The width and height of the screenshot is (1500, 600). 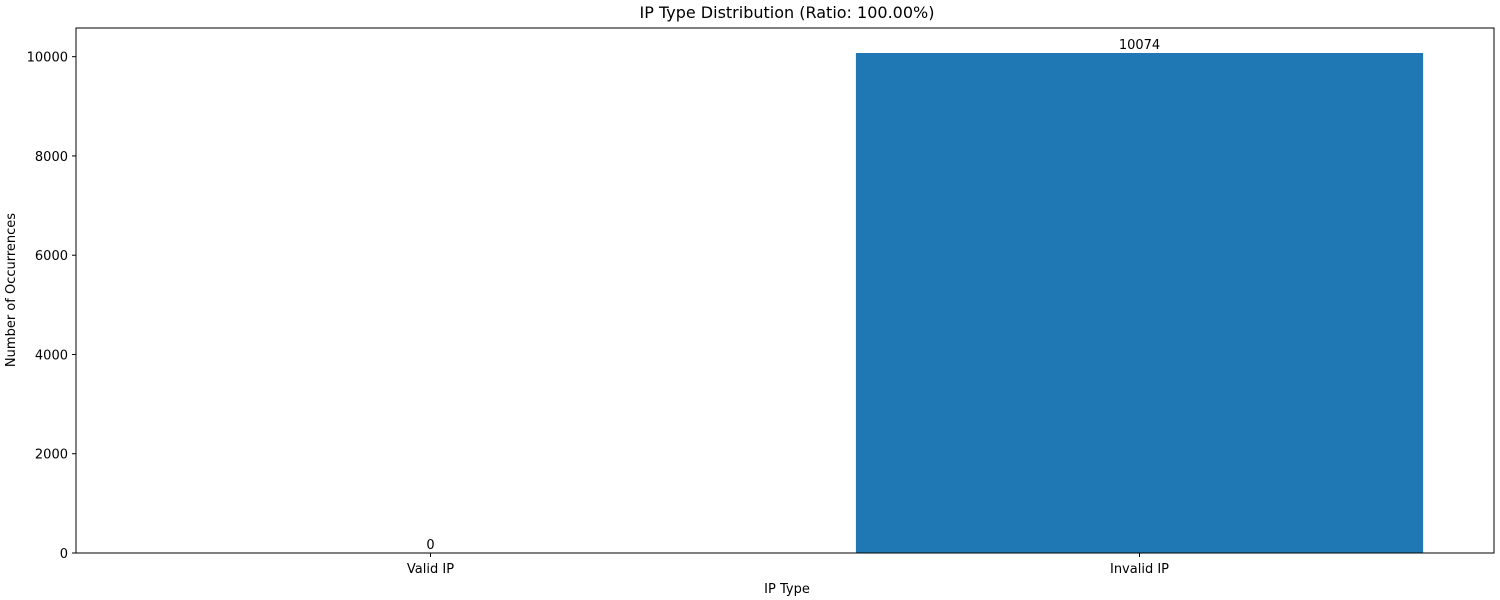 What do you see at coordinates (1139, 45) in the screenshot?
I see `data-label: 10074` at bounding box center [1139, 45].